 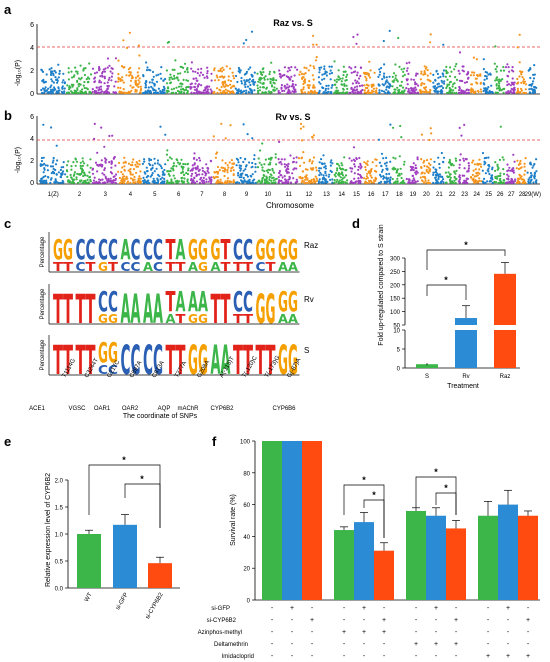 I want to click on panel-d-bar, so click(x=427, y=366).